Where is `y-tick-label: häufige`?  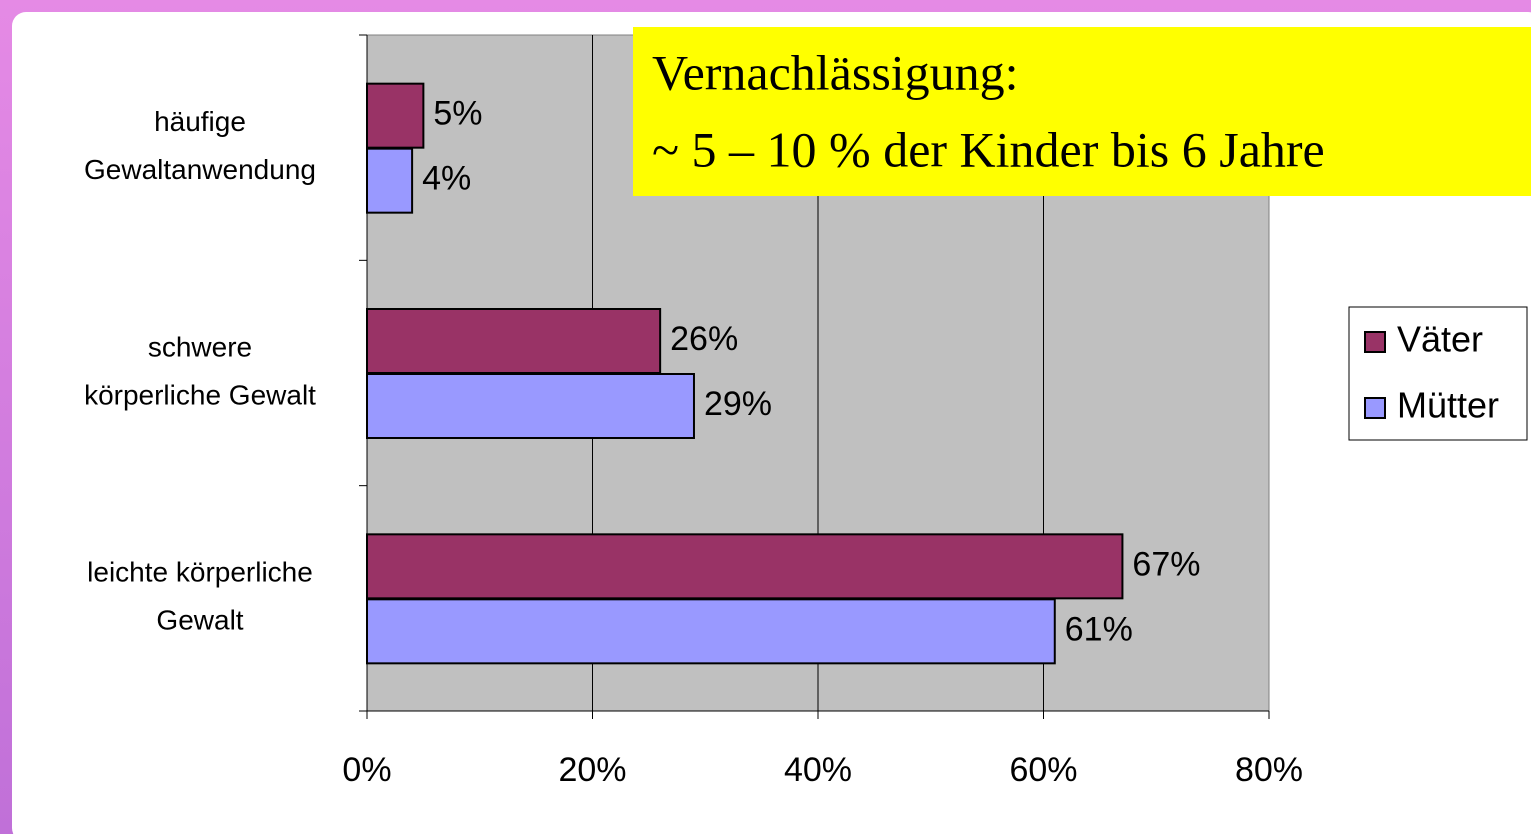 y-tick-label: häufige is located at coordinates (200, 121).